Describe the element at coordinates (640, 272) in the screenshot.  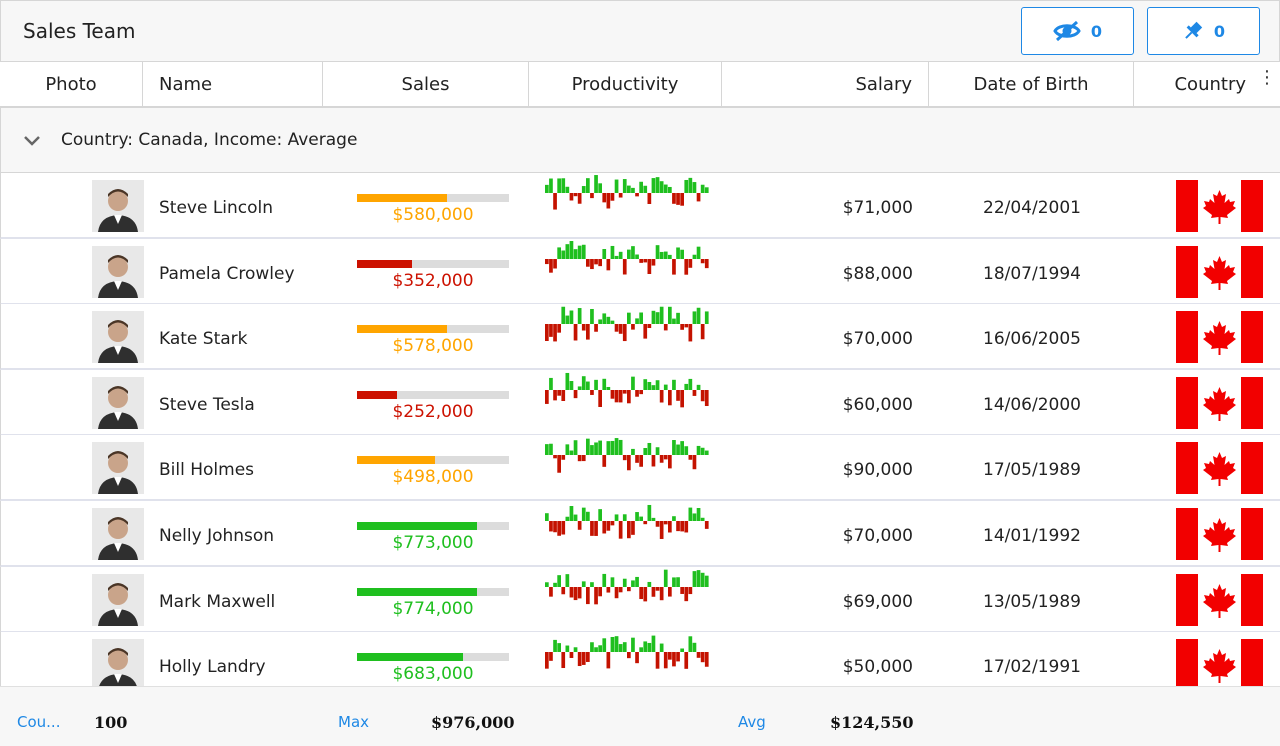
I see `table-row: Pamela Crowley $352,000 $88,000 18/07/1994` at that location.